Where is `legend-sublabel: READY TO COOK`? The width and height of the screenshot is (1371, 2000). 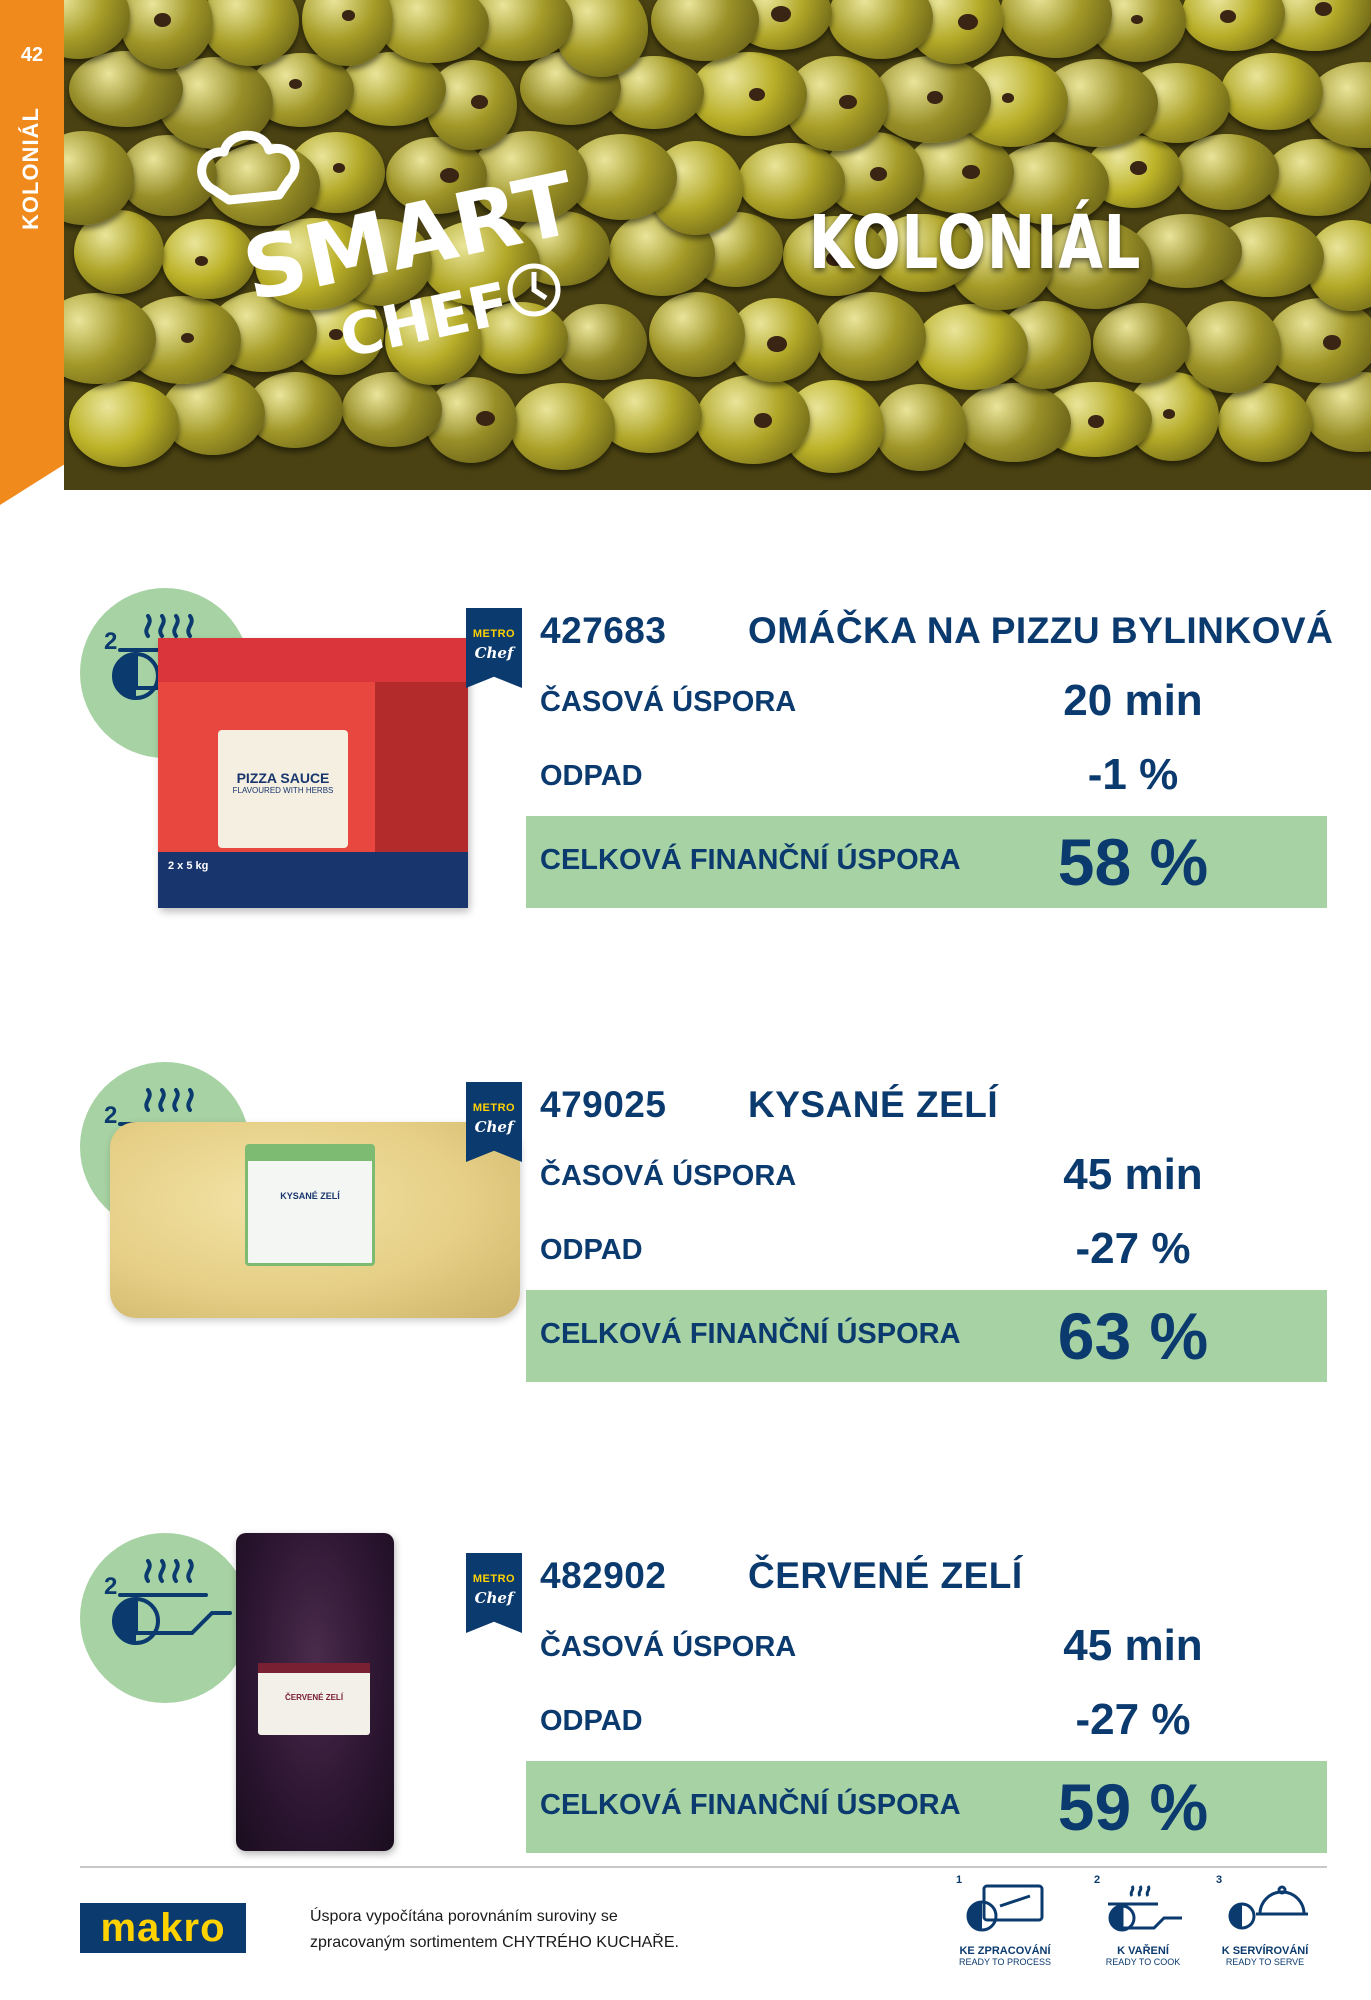
legend-sublabel: READY TO COOK is located at coordinates (1143, 1962).